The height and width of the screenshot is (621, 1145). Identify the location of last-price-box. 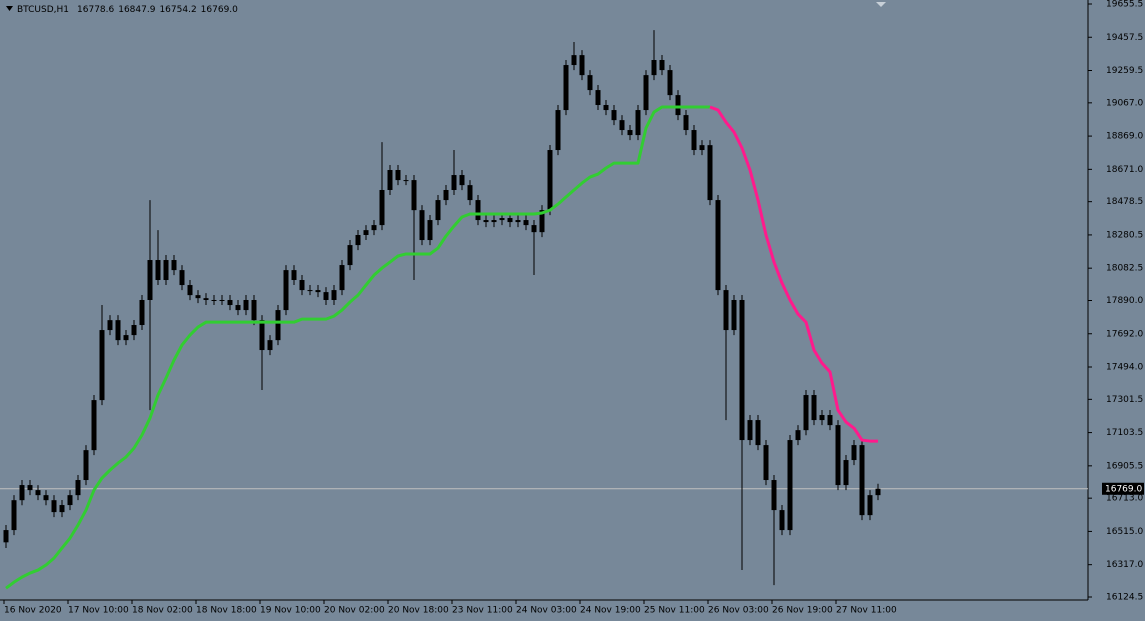
(1123, 488).